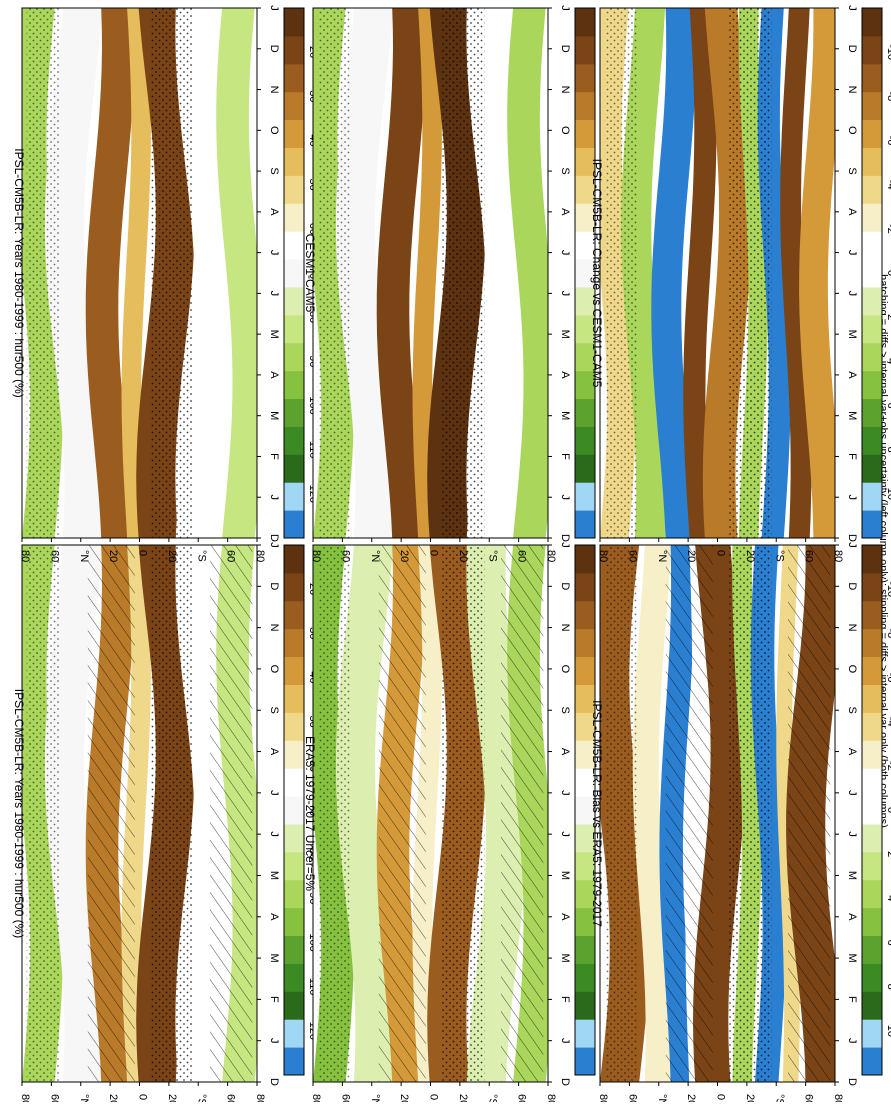  I want to click on colorbar-label: 6, so click(888, 405).